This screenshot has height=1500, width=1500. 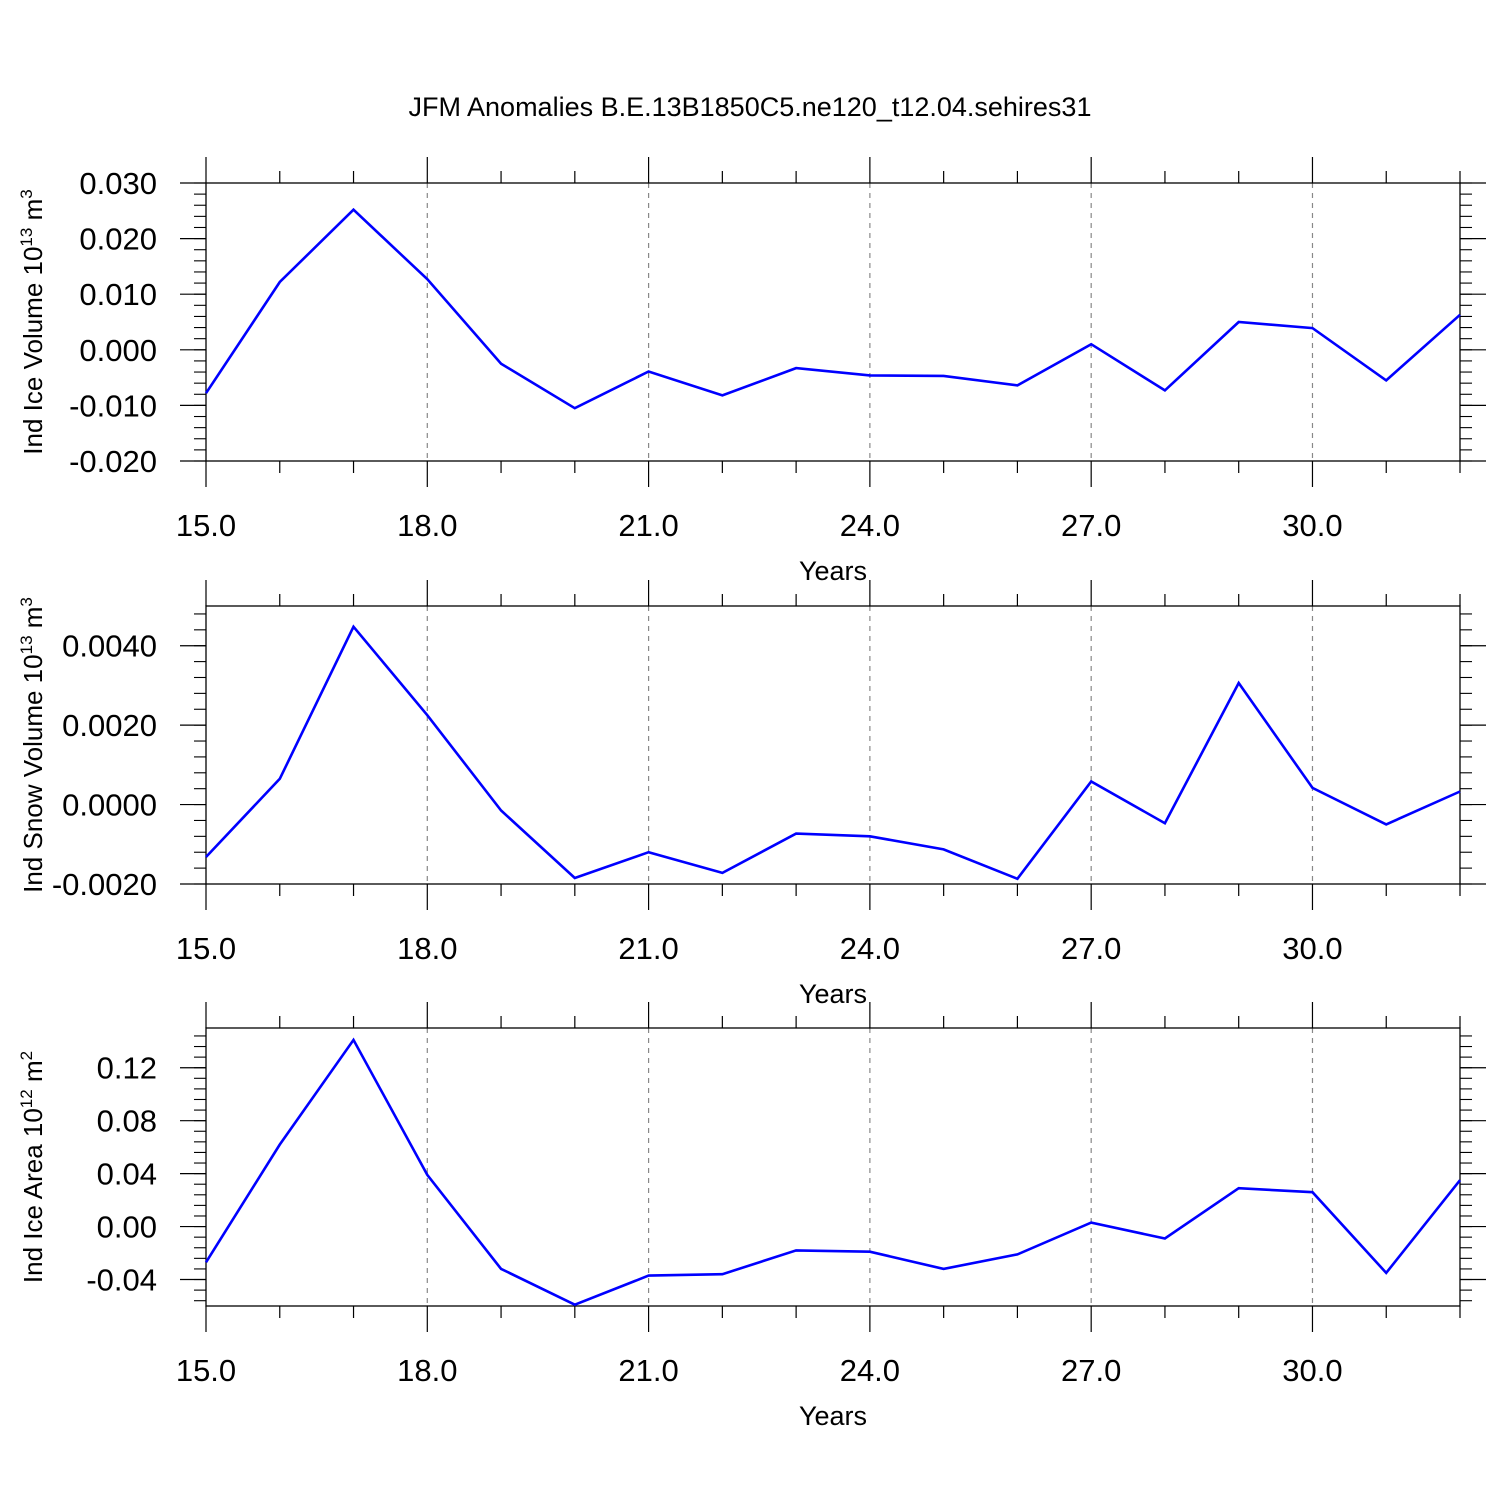 I want to click on y-axis-label: Ind Snow Volume 1013 m3, so click(x=32, y=745).